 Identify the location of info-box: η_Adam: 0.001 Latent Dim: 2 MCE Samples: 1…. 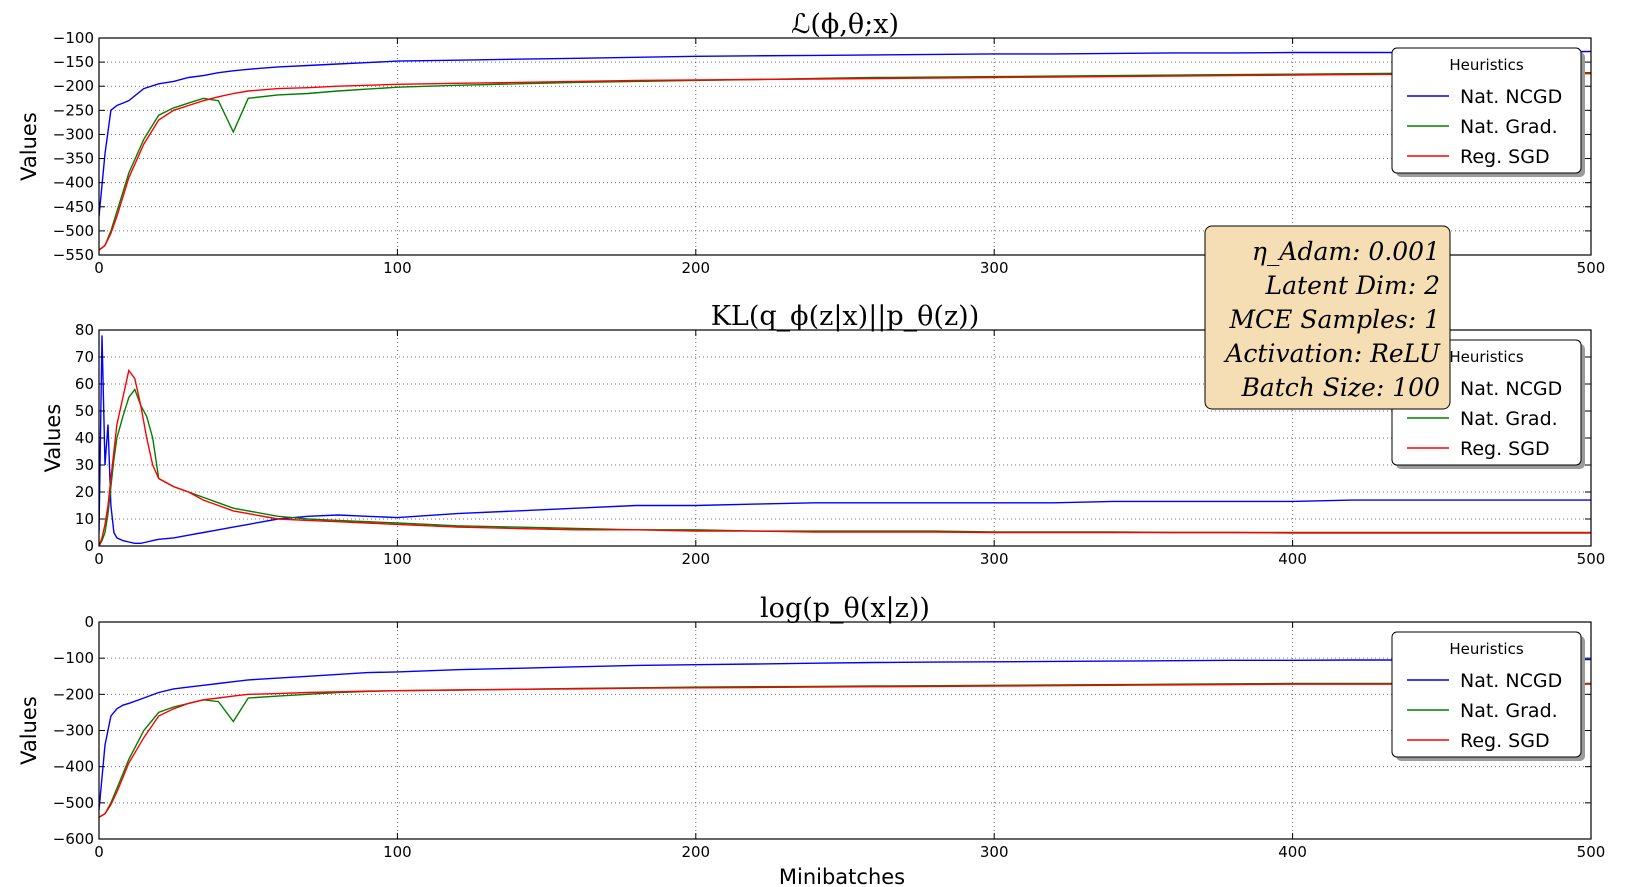
(1327, 317).